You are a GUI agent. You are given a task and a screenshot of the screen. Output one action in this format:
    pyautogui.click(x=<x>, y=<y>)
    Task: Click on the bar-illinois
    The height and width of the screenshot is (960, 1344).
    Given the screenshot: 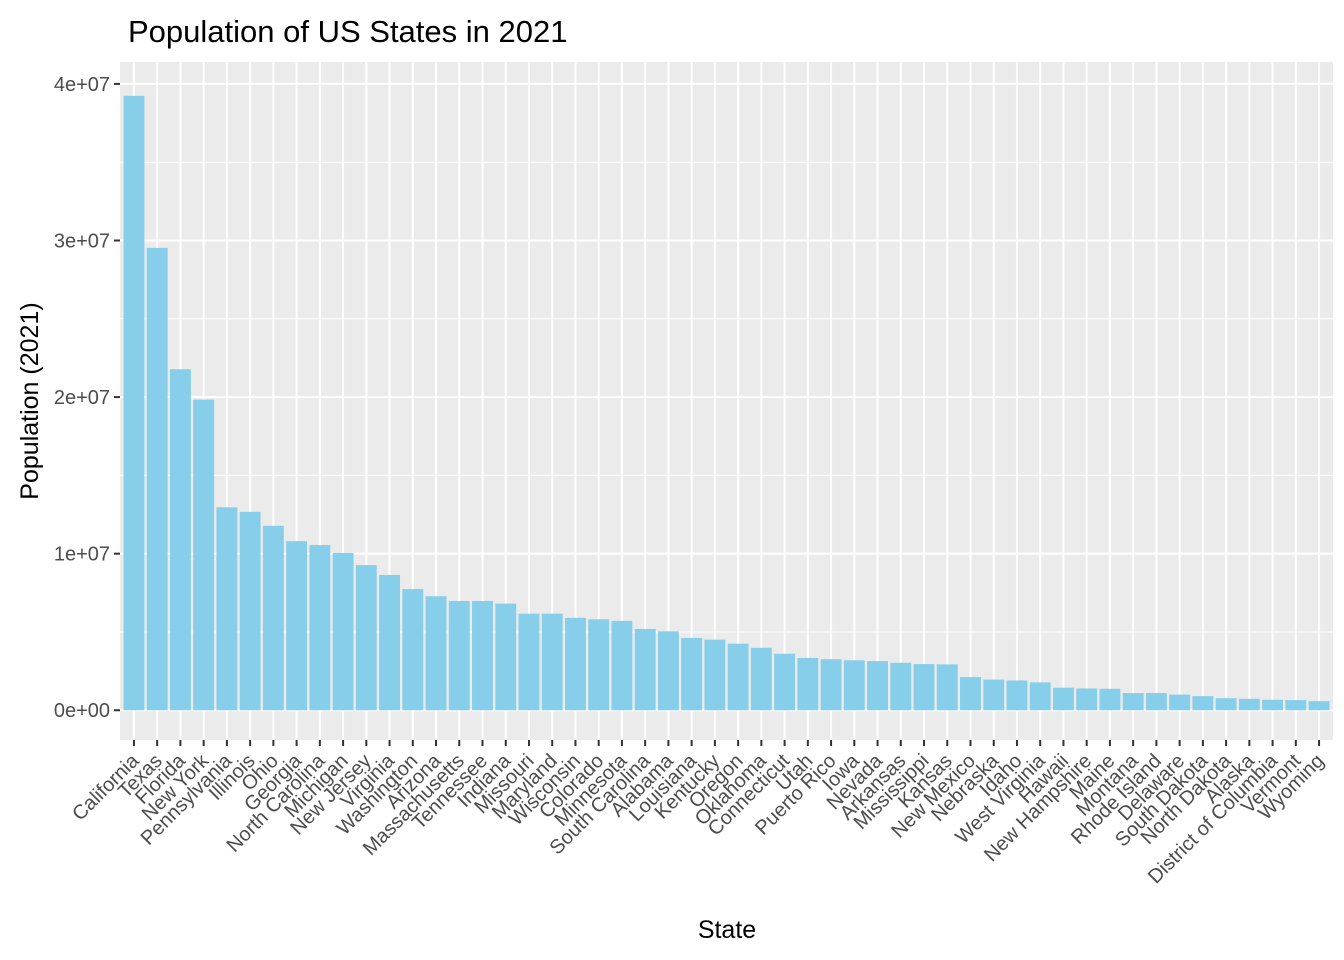 What is the action you would take?
    pyautogui.click(x=250, y=611)
    